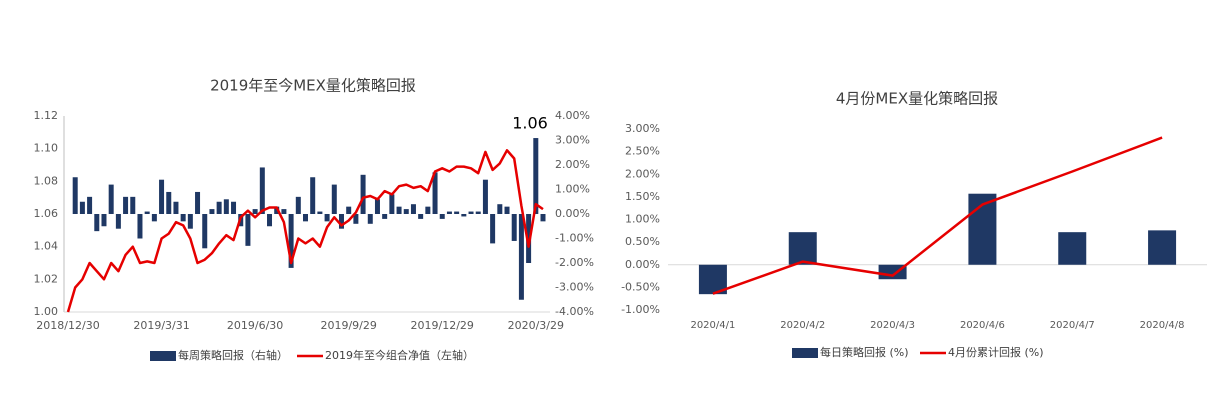 The width and height of the screenshot is (1226, 418). Describe the element at coordinates (572, 189) in the screenshot. I see `y2-tick-label: 1.00%` at that location.